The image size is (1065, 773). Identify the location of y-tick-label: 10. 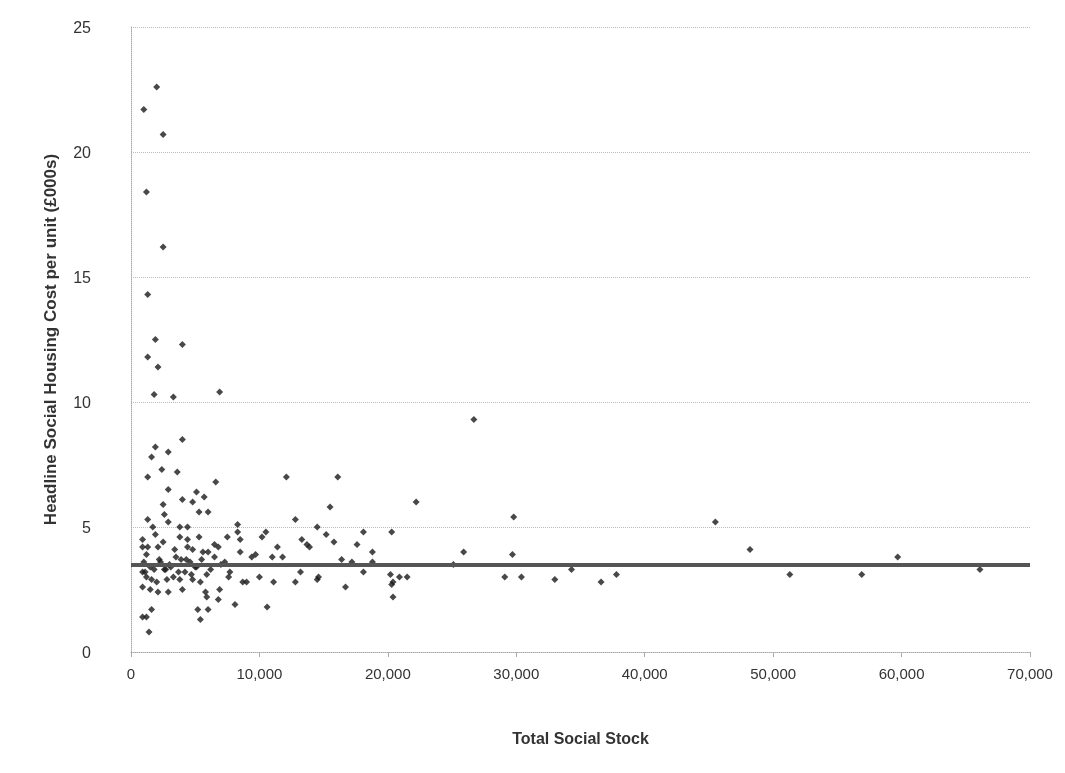
(82, 402).